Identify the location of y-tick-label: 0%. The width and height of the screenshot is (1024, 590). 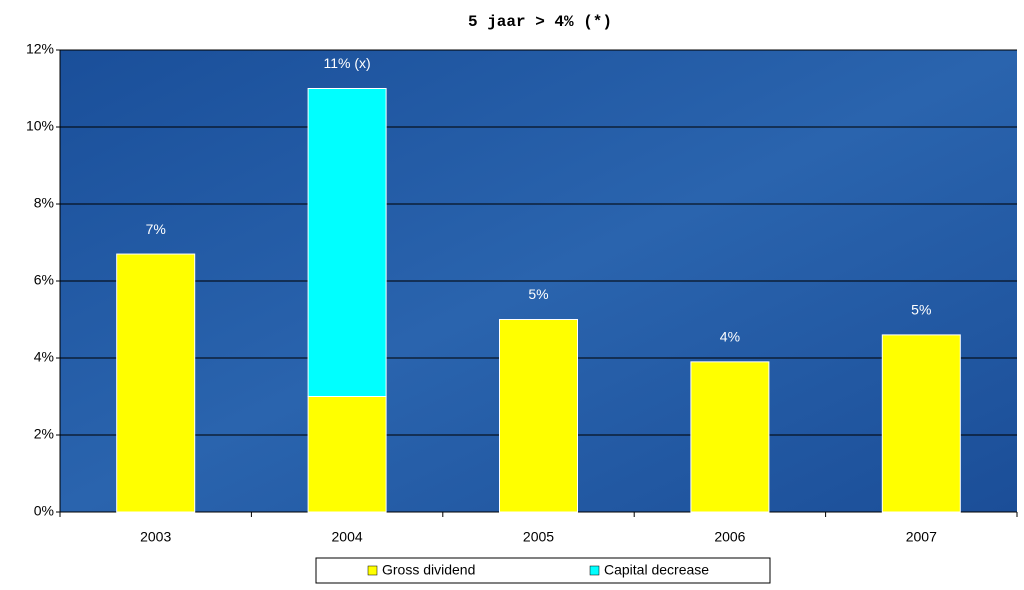
(44, 511).